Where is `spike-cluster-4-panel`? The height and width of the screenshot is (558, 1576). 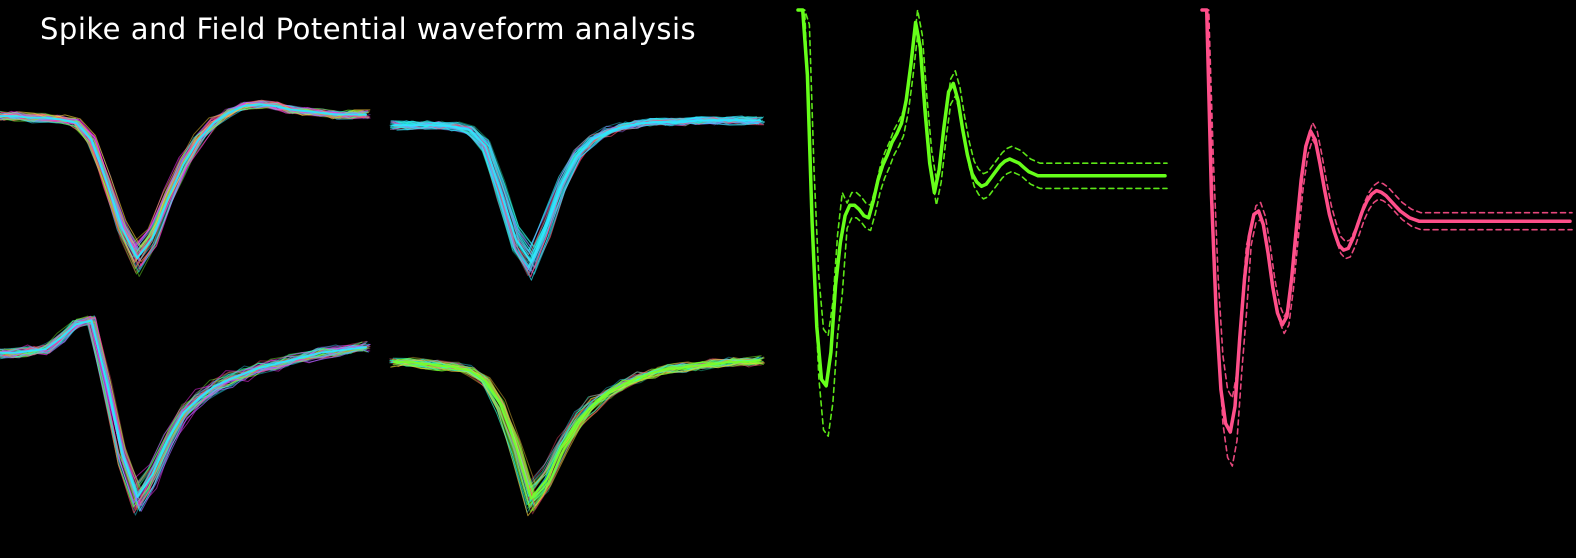 spike-cluster-4-panel is located at coordinates (577, 436).